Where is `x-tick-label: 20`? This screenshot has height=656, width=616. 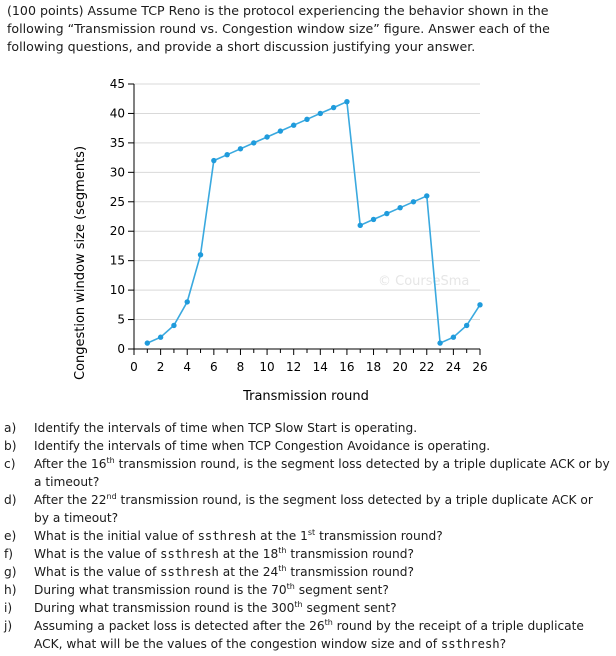 x-tick-label: 20 is located at coordinates (400, 367).